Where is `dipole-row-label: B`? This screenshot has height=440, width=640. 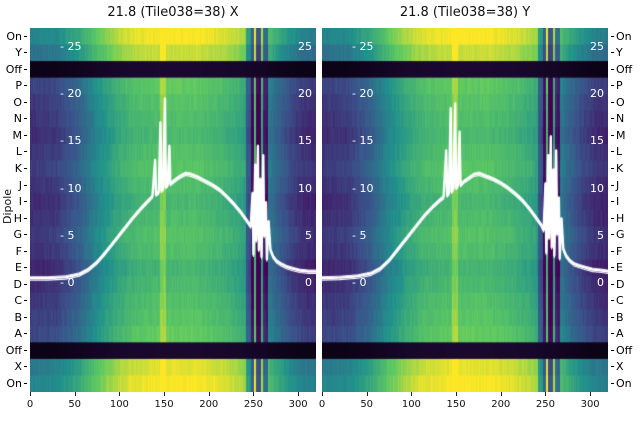 dipole-row-label: B is located at coordinates (13, 317).